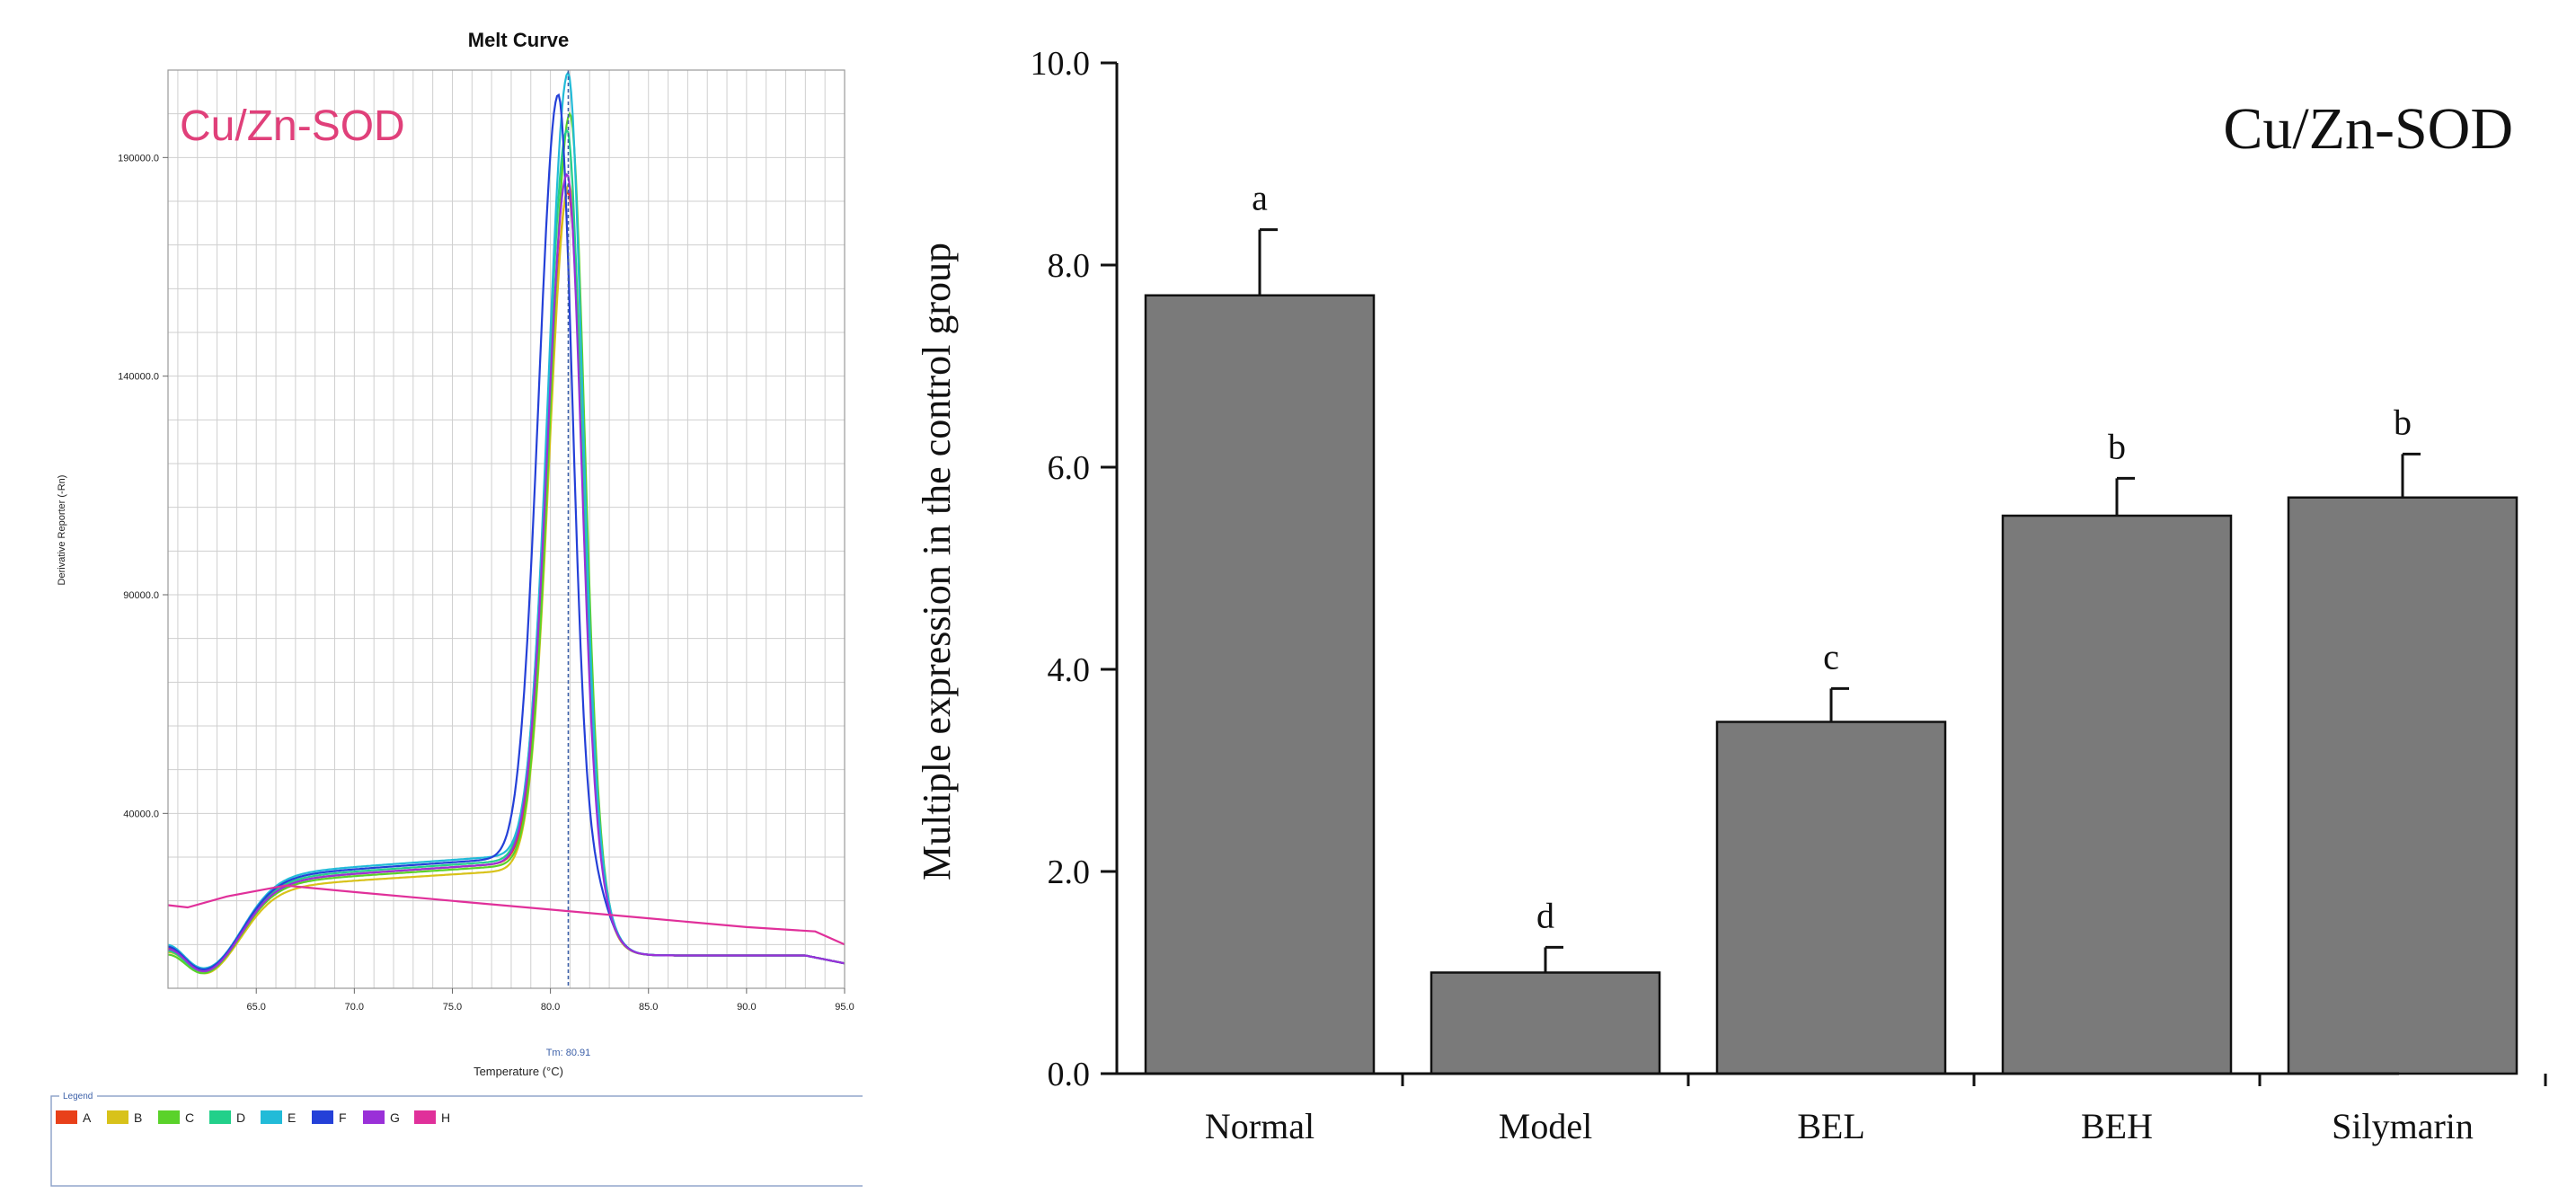 This screenshot has width=2576, height=1203. What do you see at coordinates (143, 486) in the screenshot?
I see `melt-y-ticks: 40000.0 90000.0 140000.0 190000.0` at bounding box center [143, 486].